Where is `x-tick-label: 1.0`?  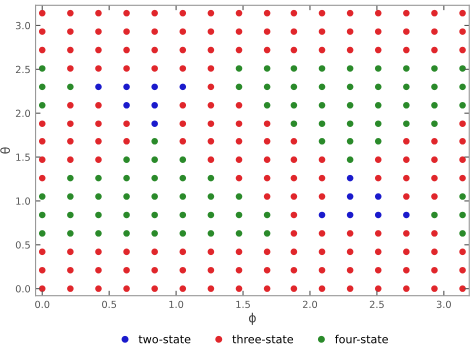
x-tick-label: 1.0 is located at coordinates (176, 304).